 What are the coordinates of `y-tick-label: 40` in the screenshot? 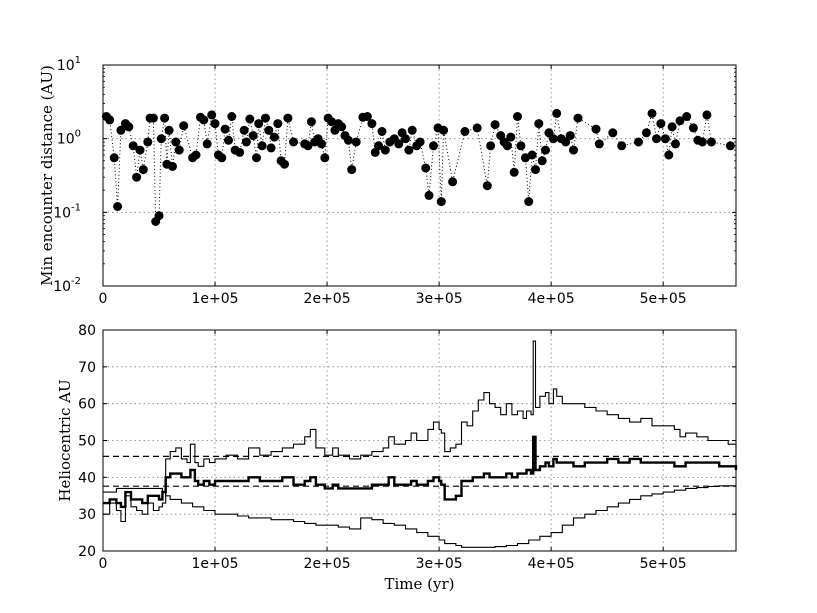 It's located at (87, 478).